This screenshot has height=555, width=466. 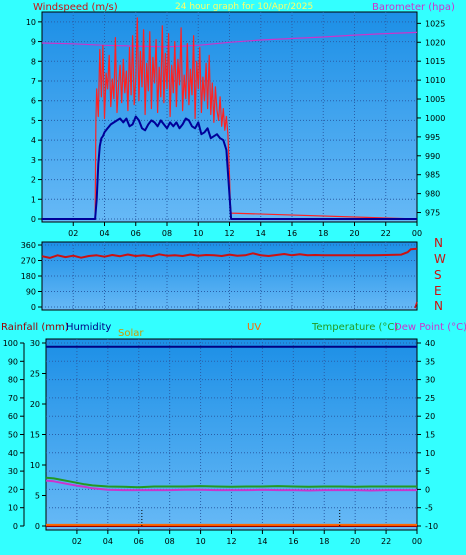 What do you see at coordinates (33, 199) in the screenshot?
I see `wind-y-tick-label: 1` at bounding box center [33, 199].